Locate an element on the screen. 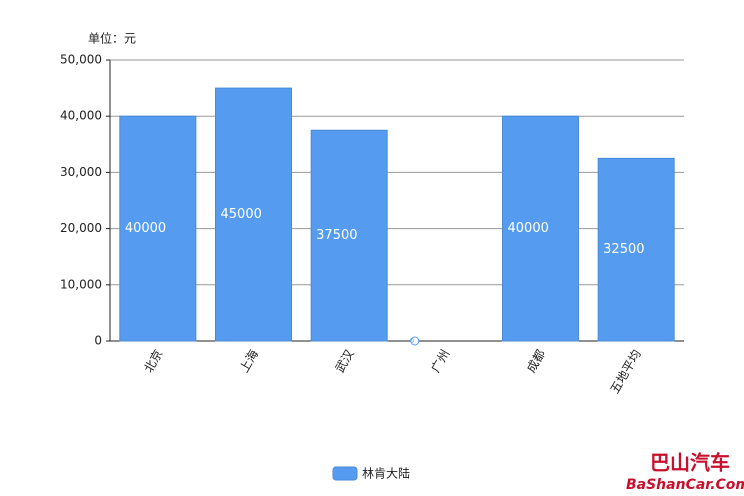 The height and width of the screenshot is (496, 744). x-tick-label: 上海 is located at coordinates (248, 361).